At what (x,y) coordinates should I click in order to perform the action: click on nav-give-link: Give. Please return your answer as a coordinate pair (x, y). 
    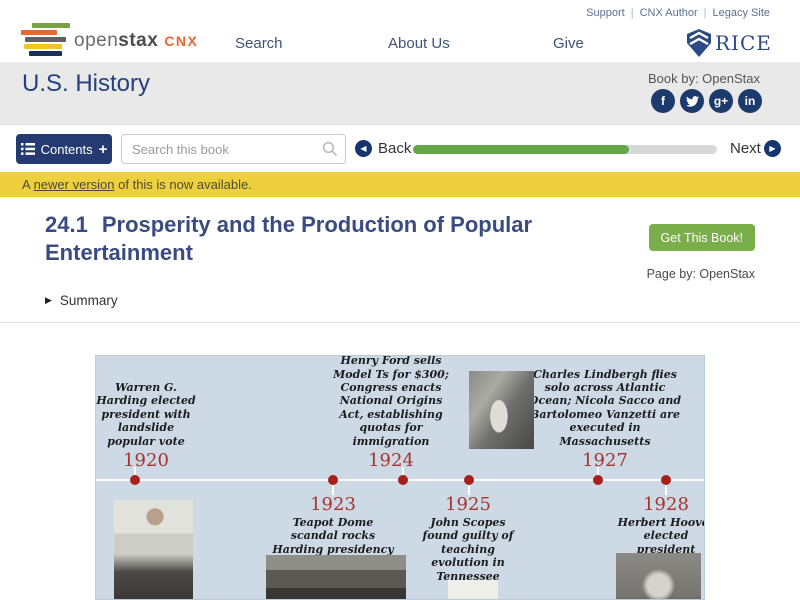
    Looking at the image, I should click on (568, 43).